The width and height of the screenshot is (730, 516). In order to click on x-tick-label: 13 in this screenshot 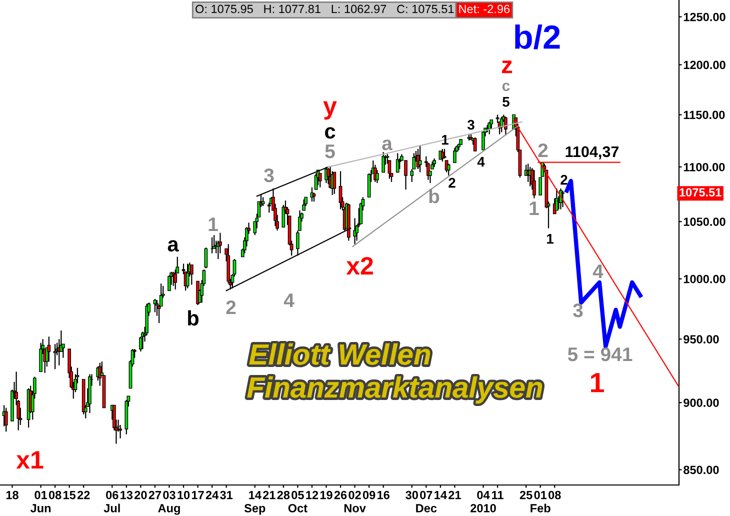, I will do `click(126, 495)`.